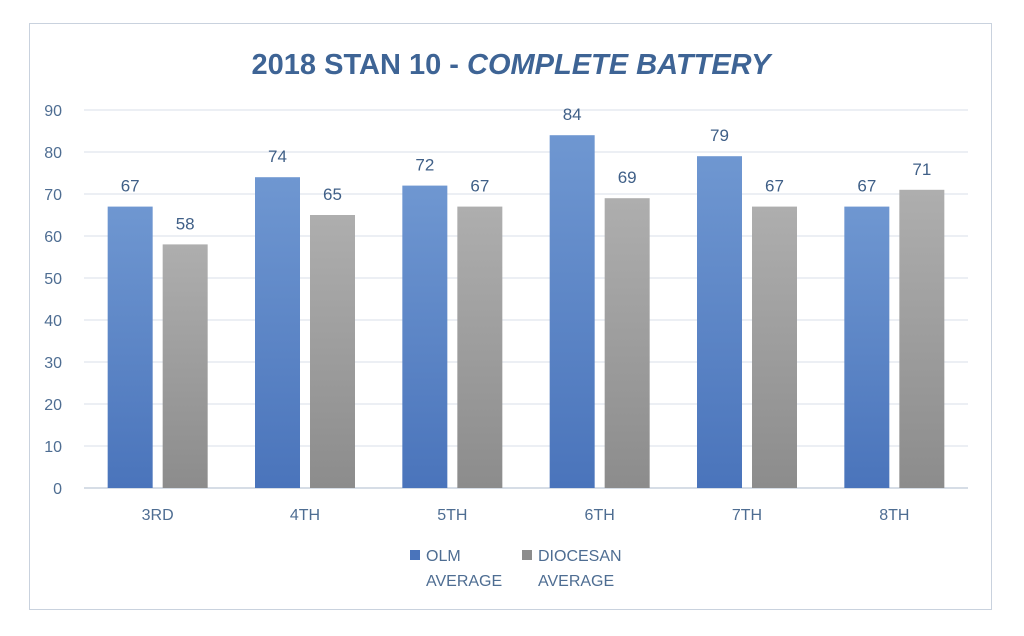 This screenshot has height=636, width=1024. Describe the element at coordinates (867, 347) in the screenshot. I see `bar-olm-8th` at that location.